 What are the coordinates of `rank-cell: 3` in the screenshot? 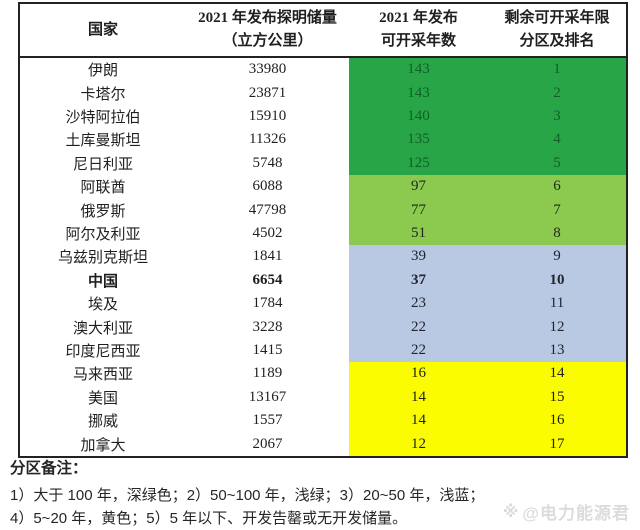 It's located at (557, 116).